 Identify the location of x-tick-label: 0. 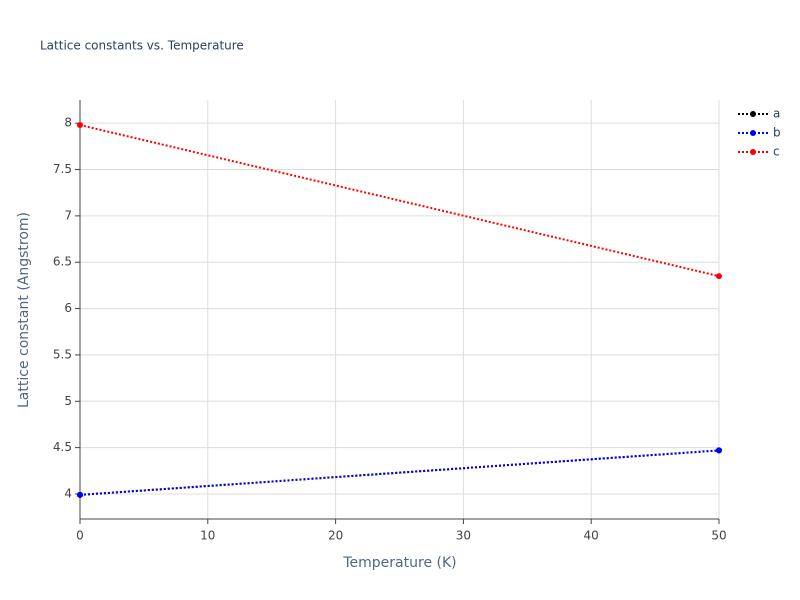
(80, 536).